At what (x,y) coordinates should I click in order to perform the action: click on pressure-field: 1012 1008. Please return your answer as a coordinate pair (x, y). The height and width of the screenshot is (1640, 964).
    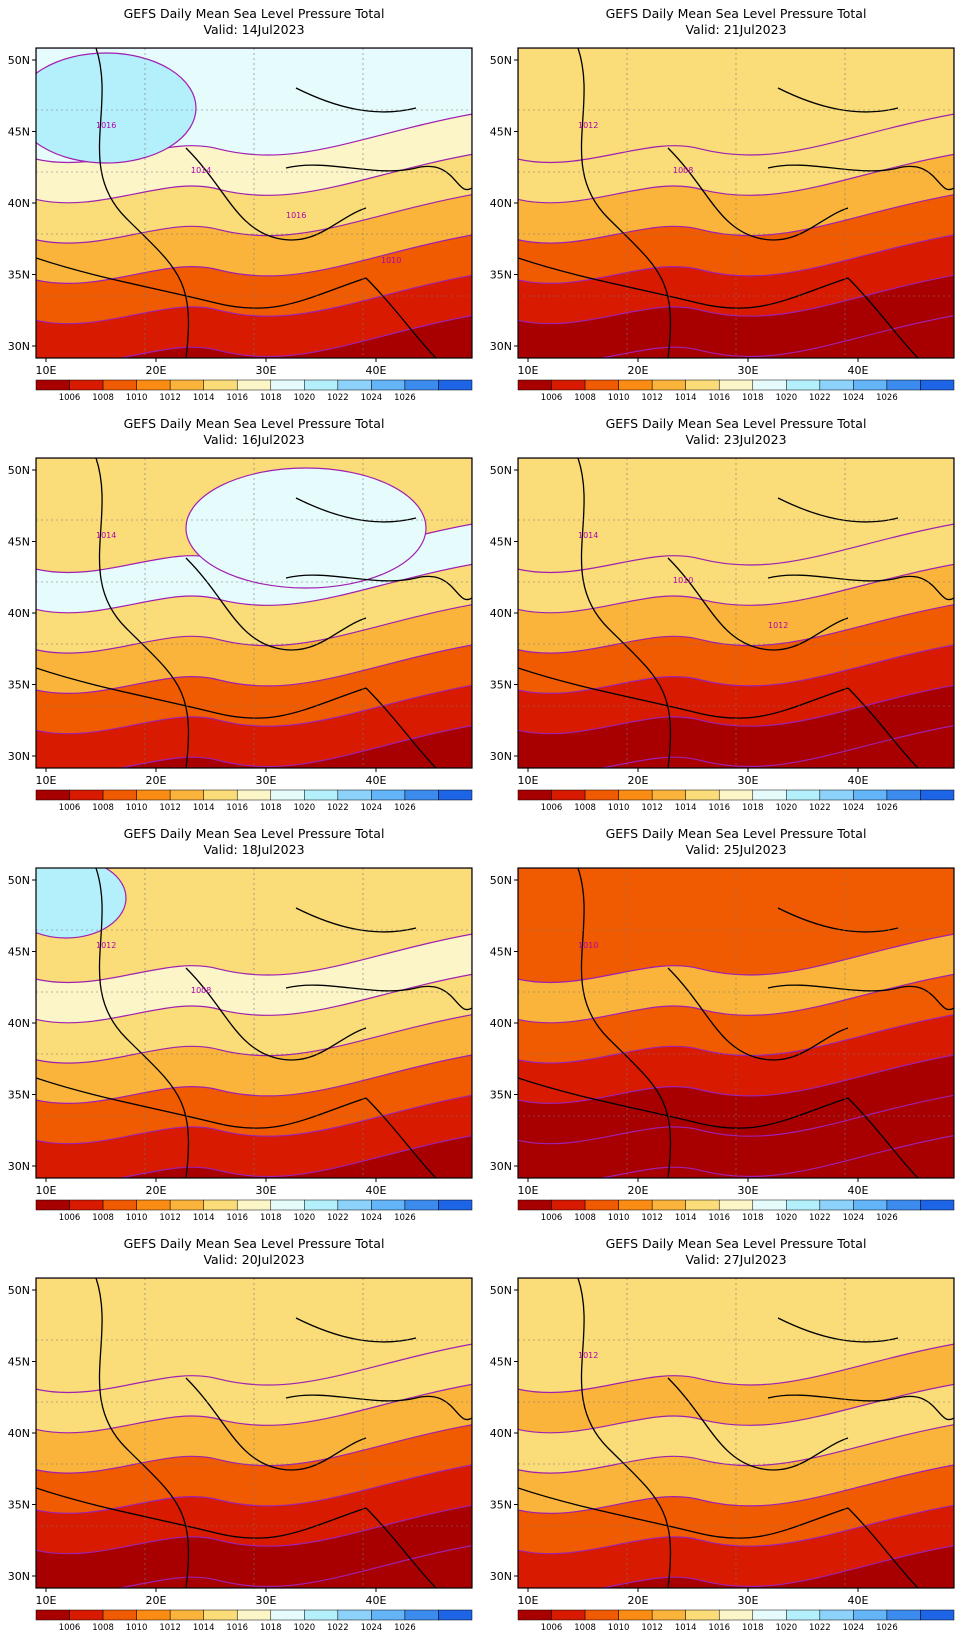
    Looking at the image, I should click on (254, 1023).